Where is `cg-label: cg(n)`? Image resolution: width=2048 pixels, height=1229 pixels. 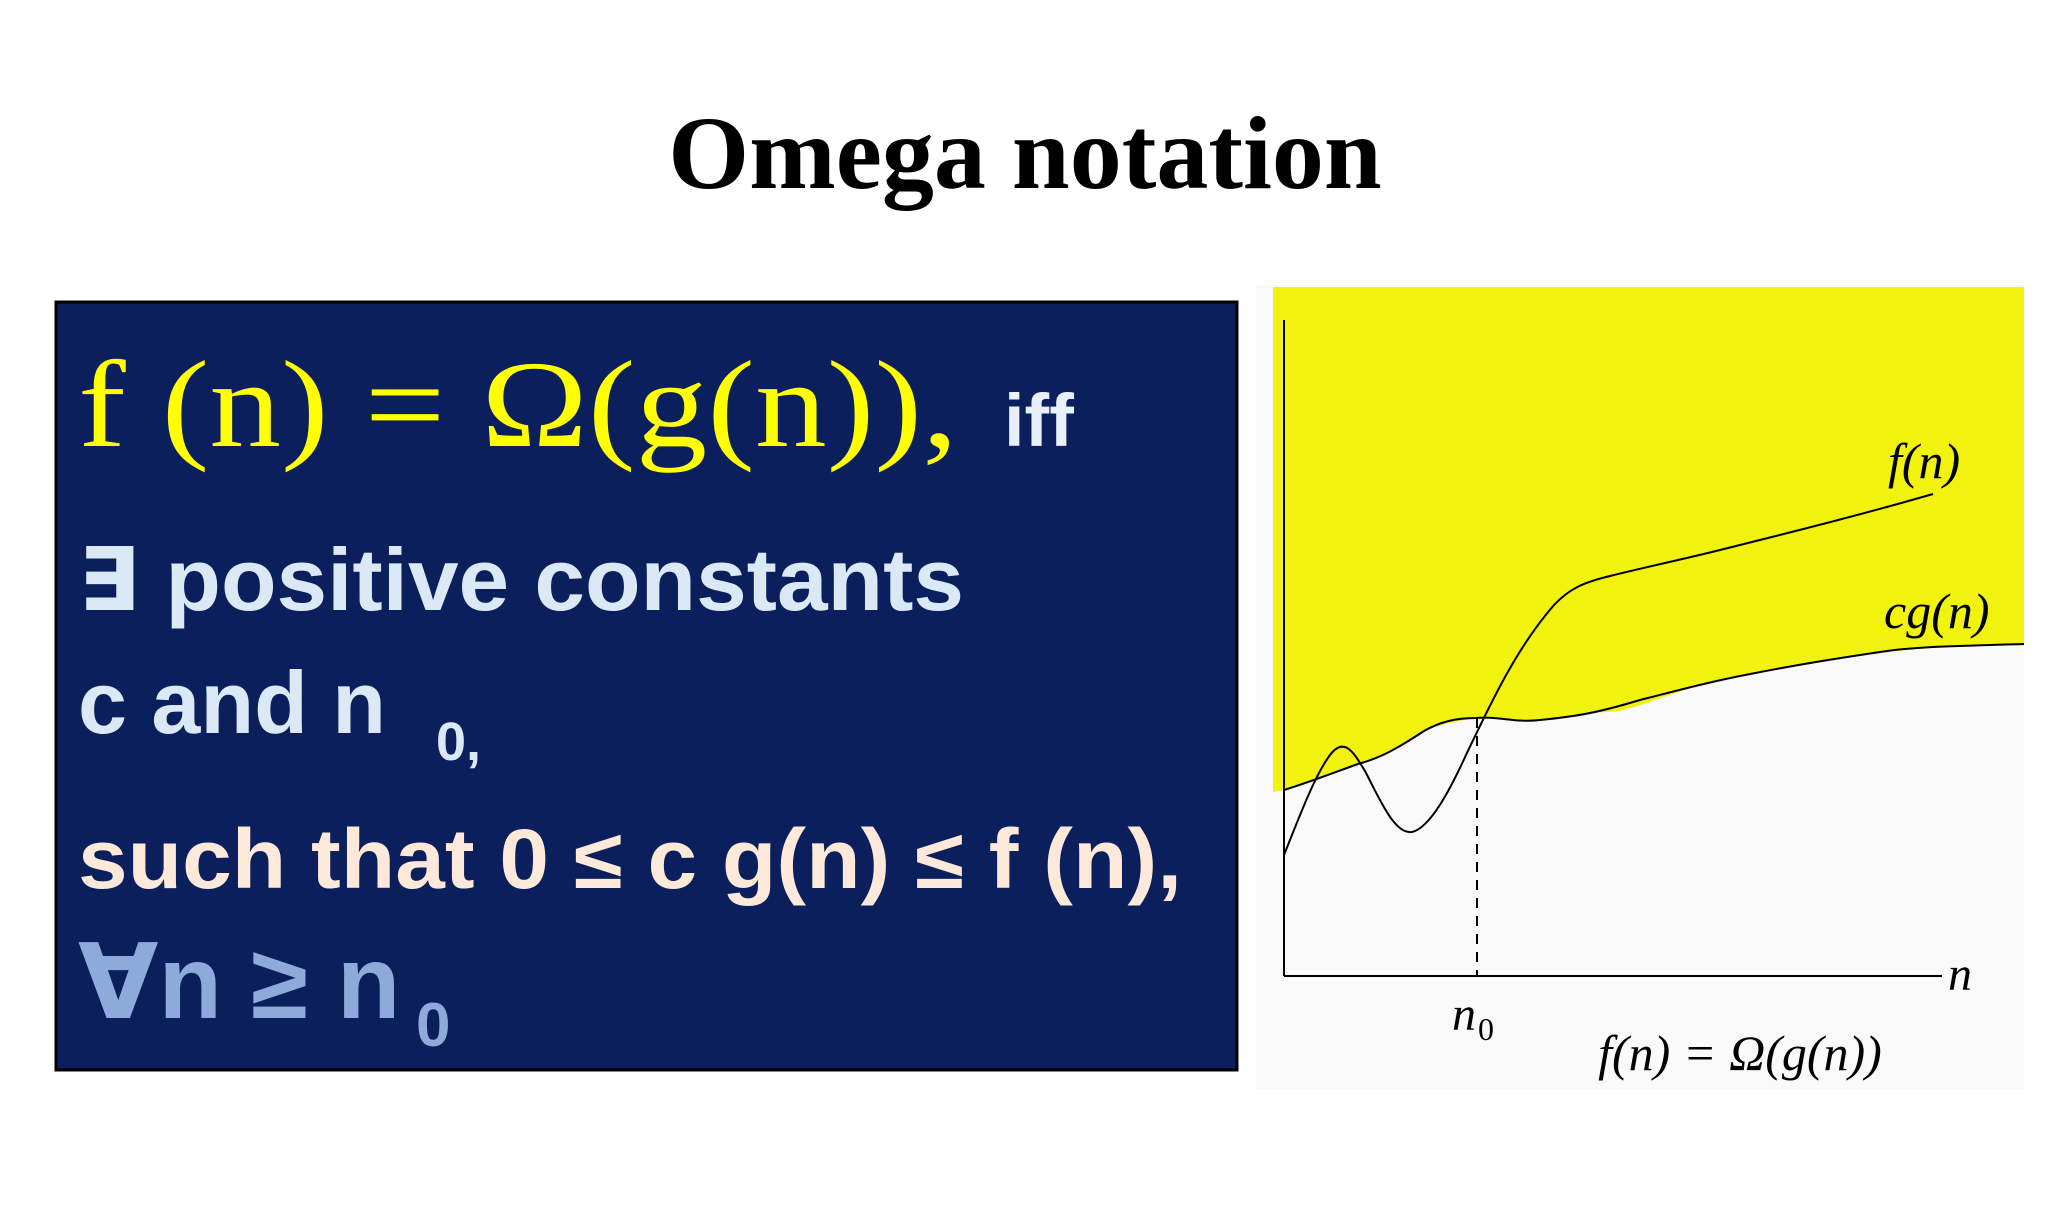 cg-label: cg(n) is located at coordinates (1937, 611).